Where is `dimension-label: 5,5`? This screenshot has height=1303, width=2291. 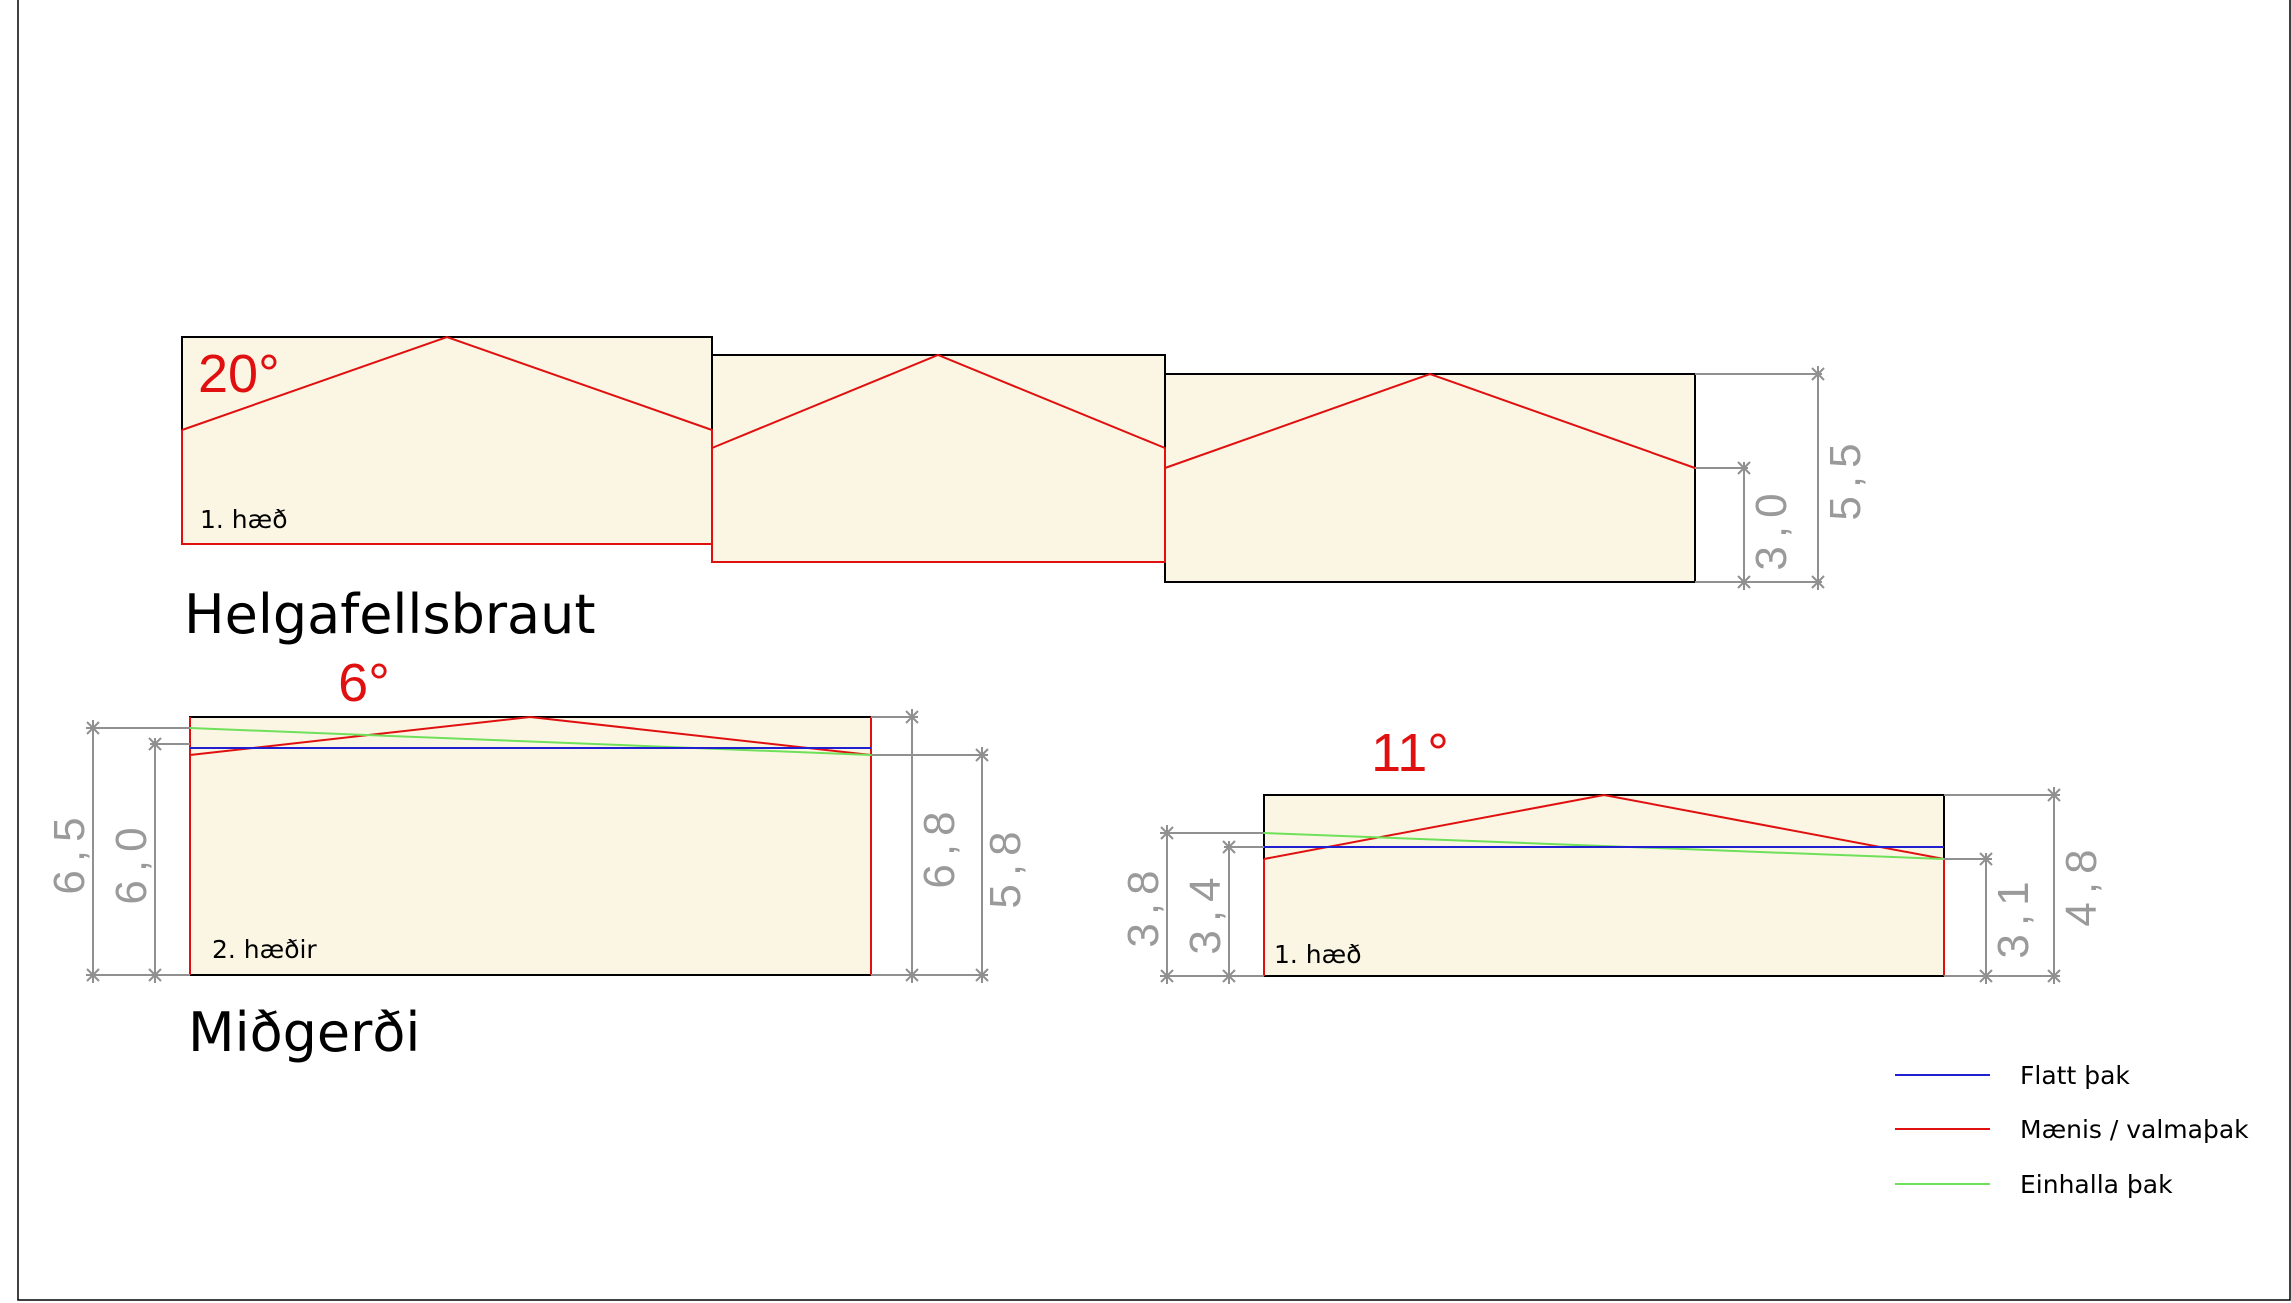 dimension-label: 5,5 is located at coordinates (1845, 477).